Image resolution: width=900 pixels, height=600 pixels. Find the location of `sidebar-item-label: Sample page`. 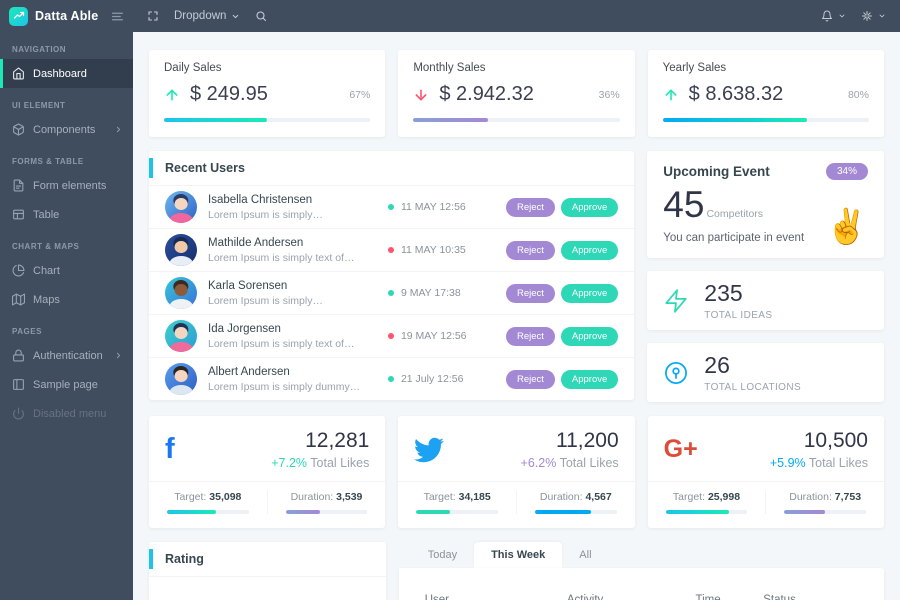

sidebar-item-label: Sample page is located at coordinates (65, 384).